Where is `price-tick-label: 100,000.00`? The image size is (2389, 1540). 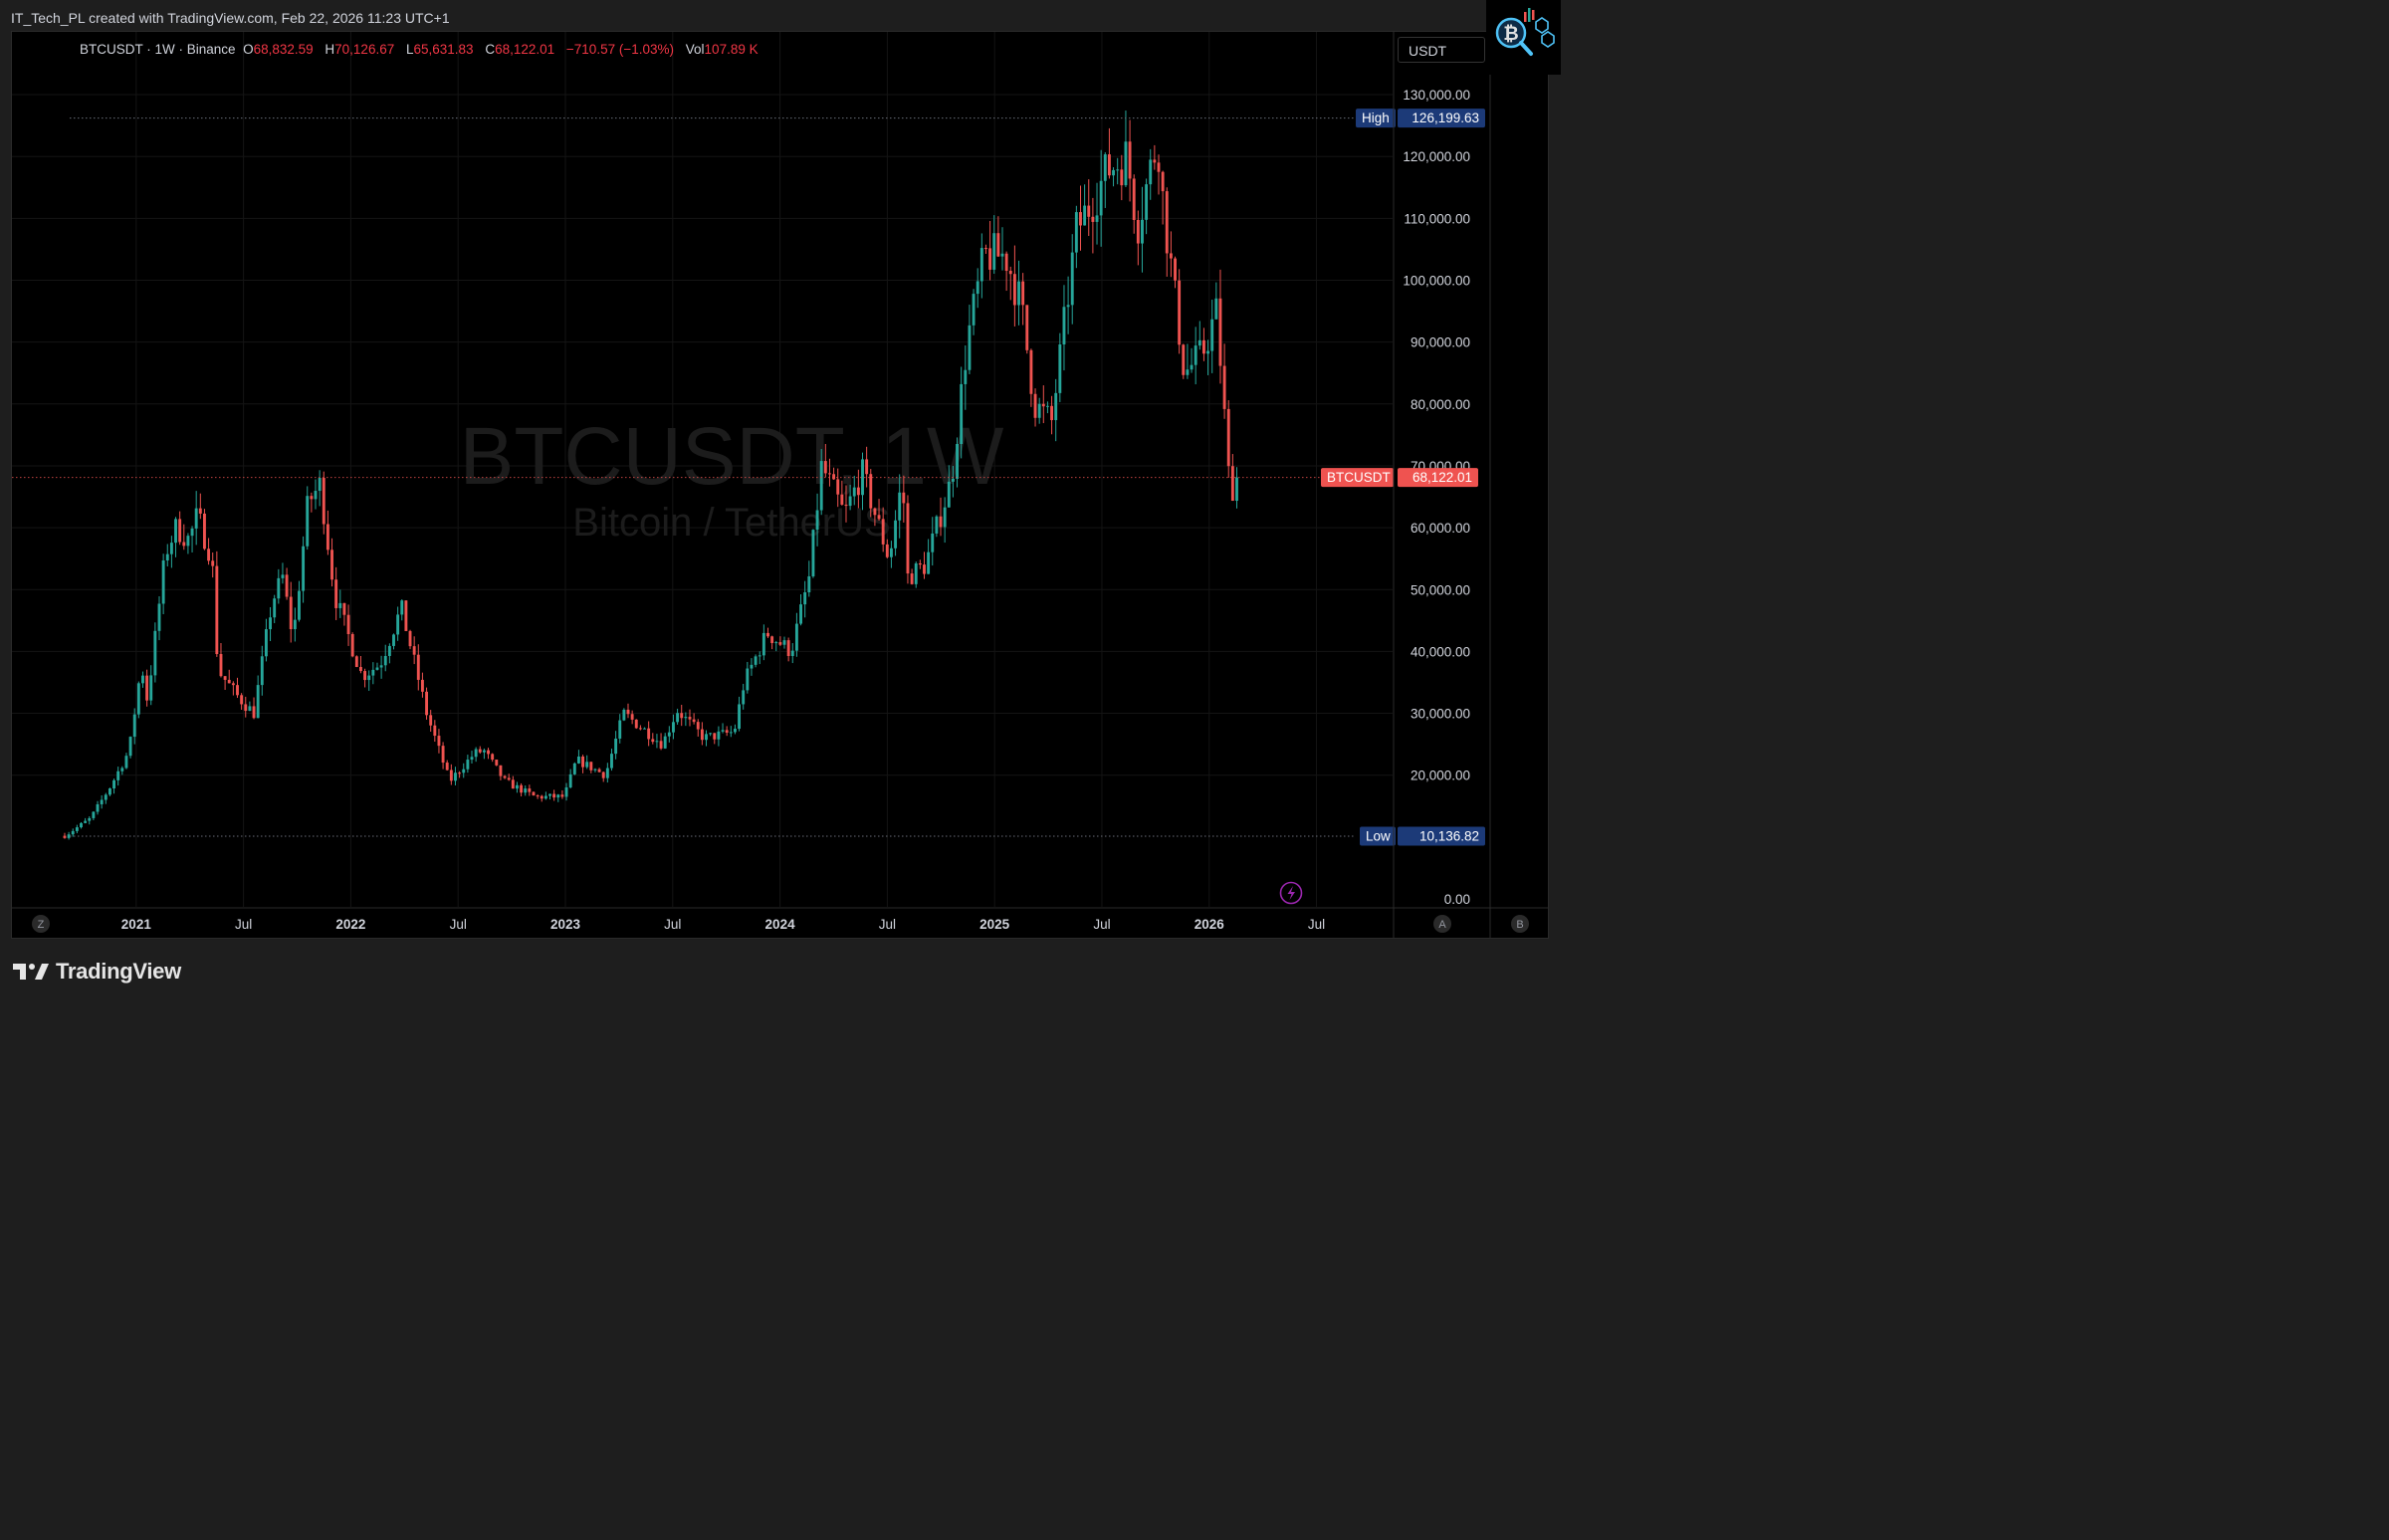
price-tick-label: 100,000.00 is located at coordinates (1436, 282).